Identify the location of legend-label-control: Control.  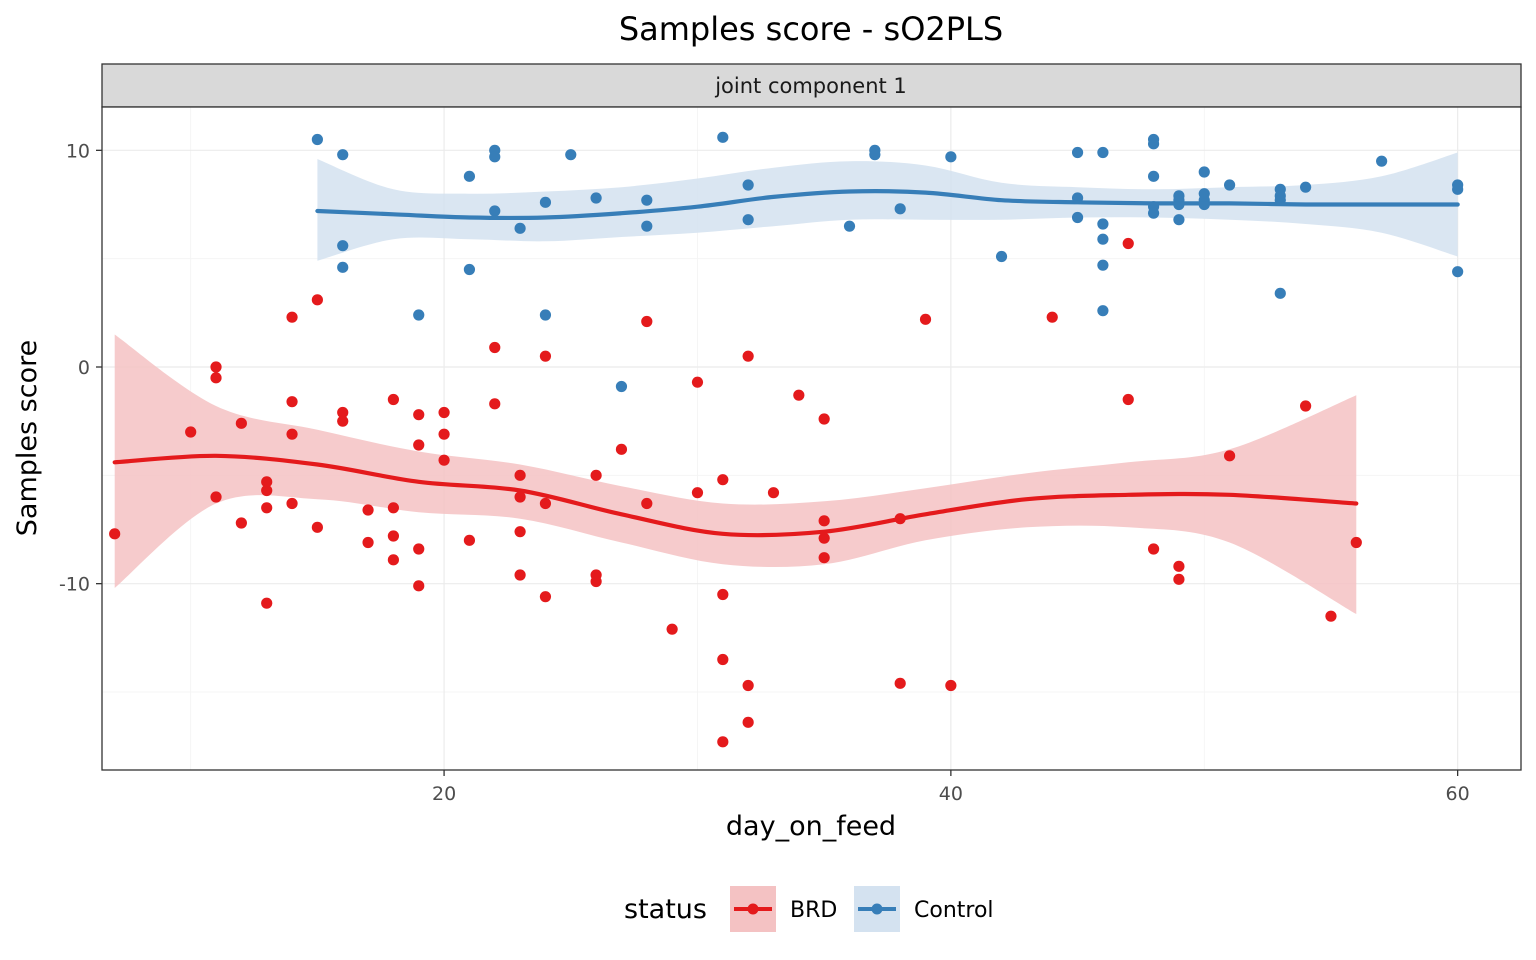
(954, 910).